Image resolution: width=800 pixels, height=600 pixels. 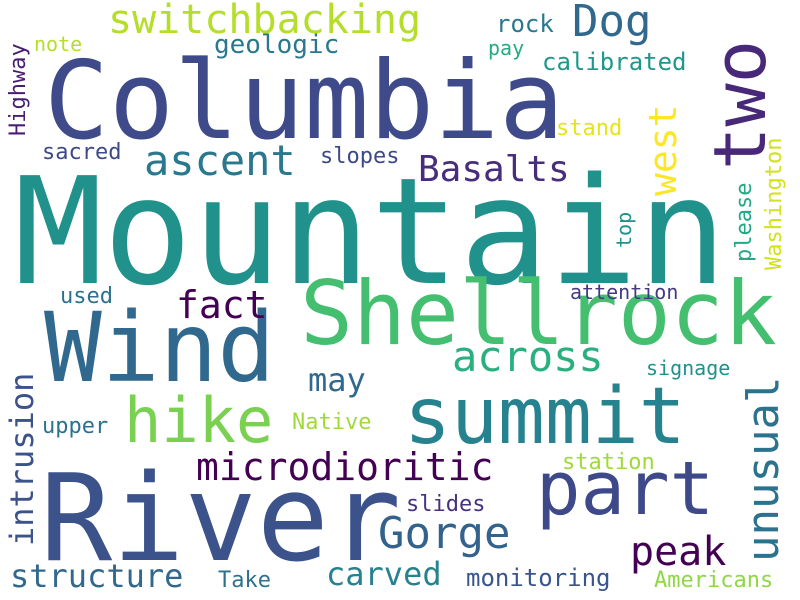 What do you see at coordinates (538, 313) in the screenshot?
I see `cloud-word: Shellrock` at bounding box center [538, 313].